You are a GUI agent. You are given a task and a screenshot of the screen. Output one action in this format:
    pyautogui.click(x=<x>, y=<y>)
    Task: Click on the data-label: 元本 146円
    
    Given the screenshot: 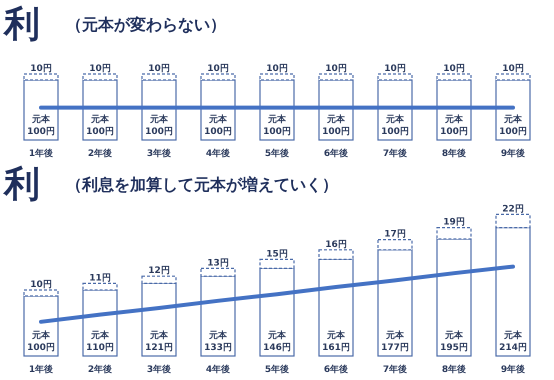 What is the action you would take?
    pyautogui.click(x=277, y=341)
    